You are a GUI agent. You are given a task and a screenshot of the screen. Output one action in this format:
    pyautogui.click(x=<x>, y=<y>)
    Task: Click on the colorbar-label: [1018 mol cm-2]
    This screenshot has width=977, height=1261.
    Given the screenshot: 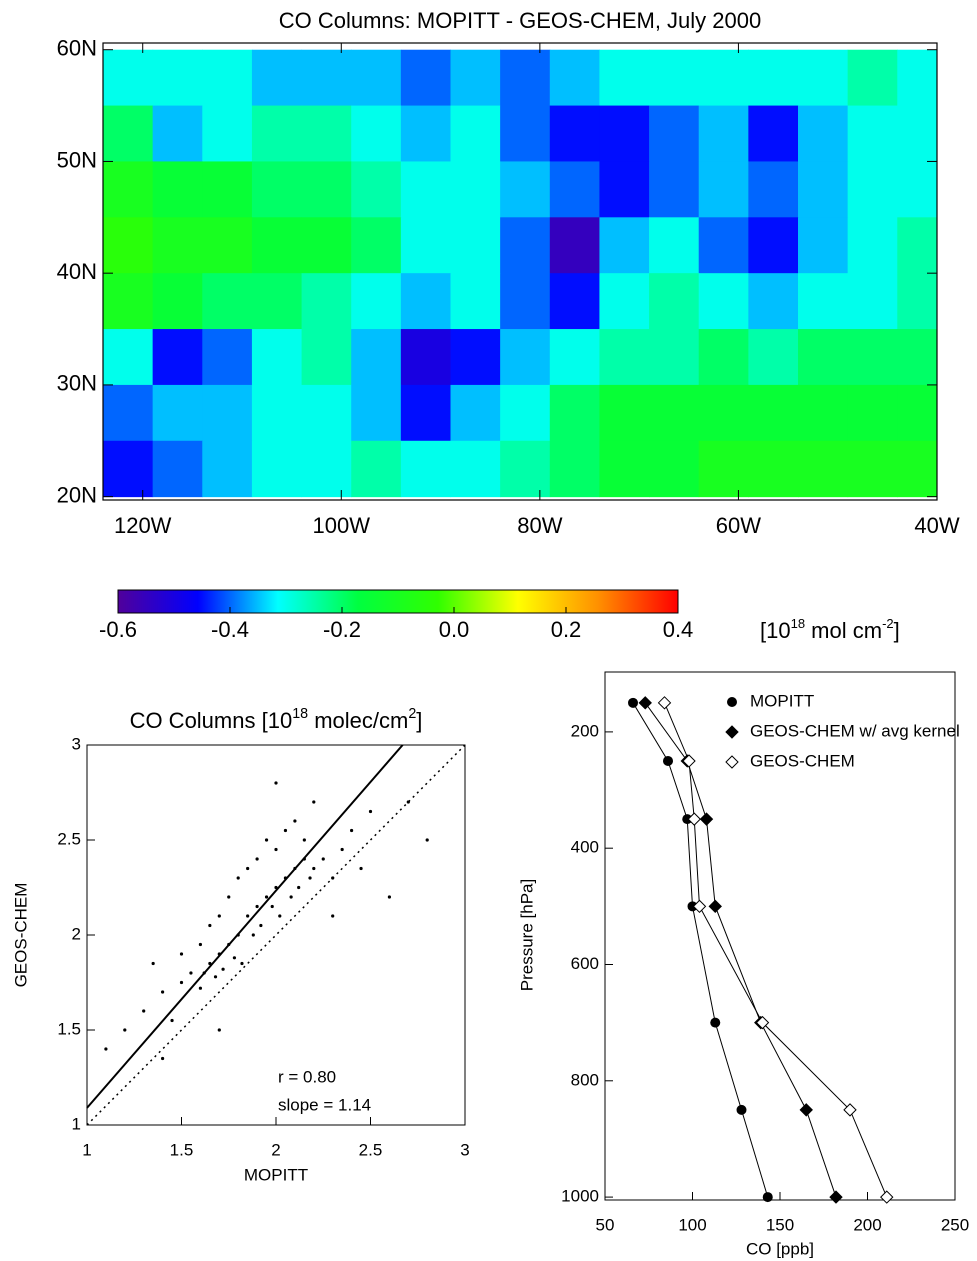 What is the action you would take?
    pyautogui.click(x=830, y=629)
    